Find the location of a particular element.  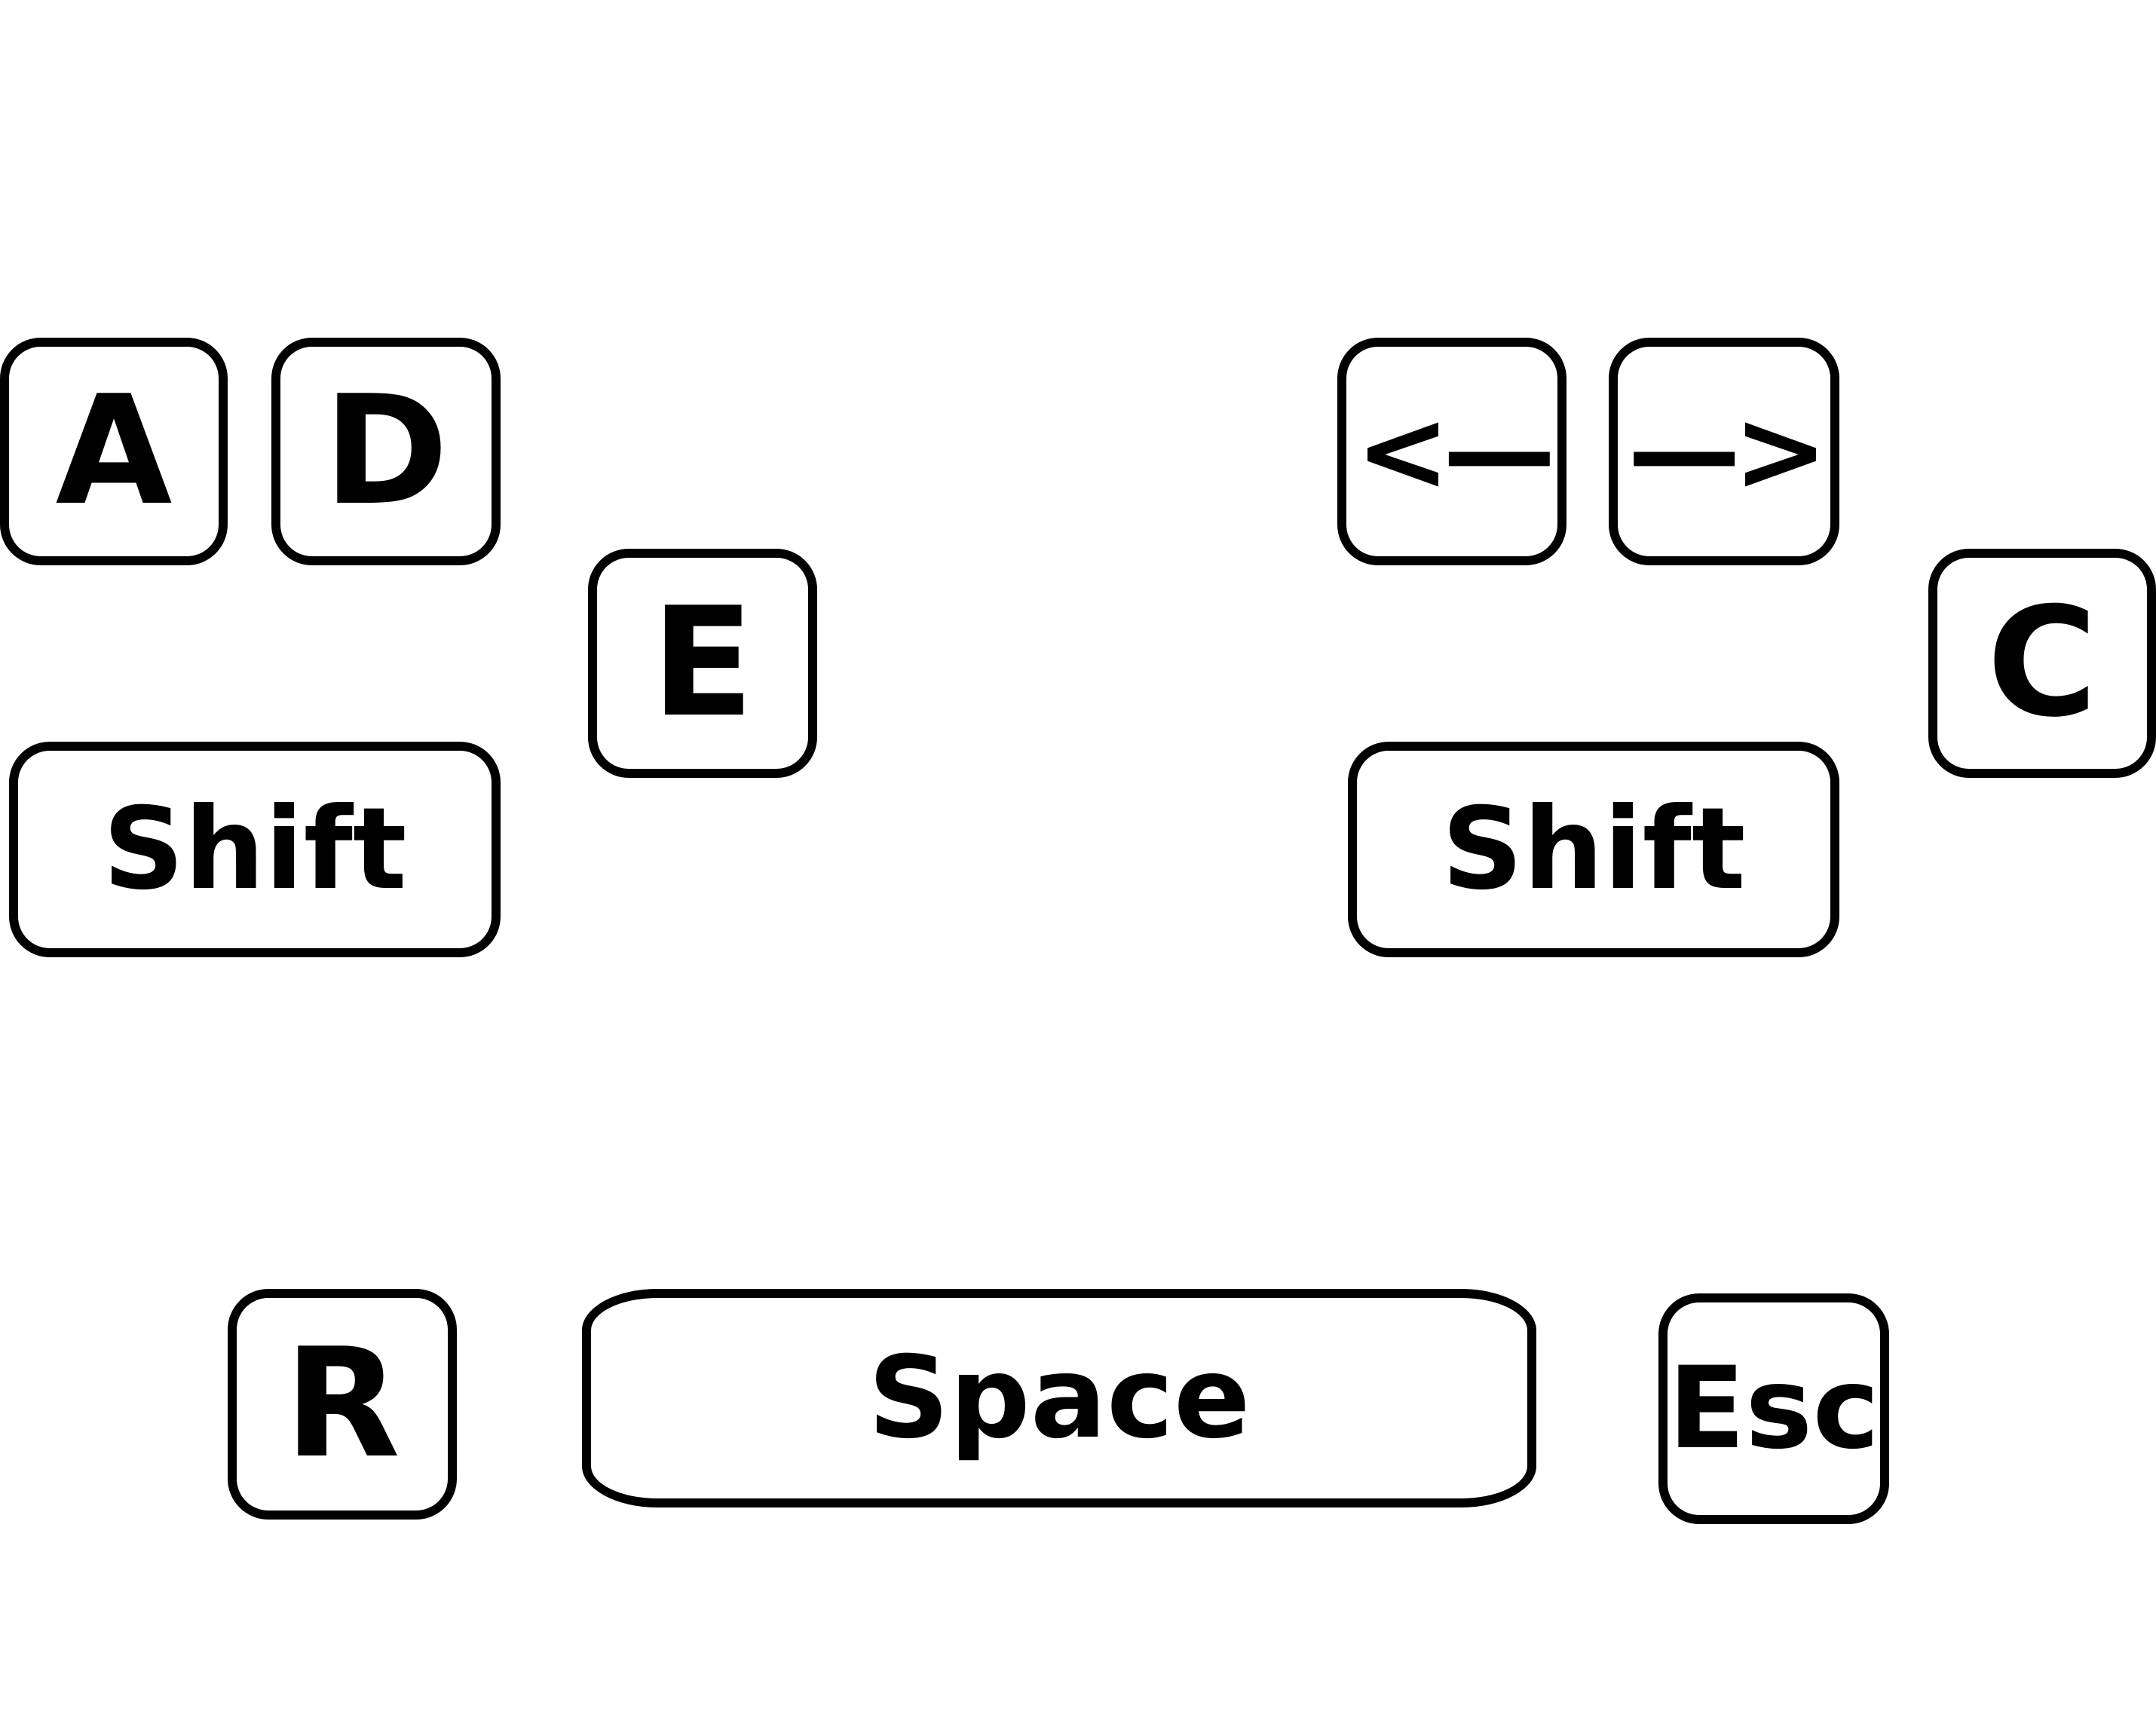

key-space-label: Space is located at coordinates (1059, 1398).